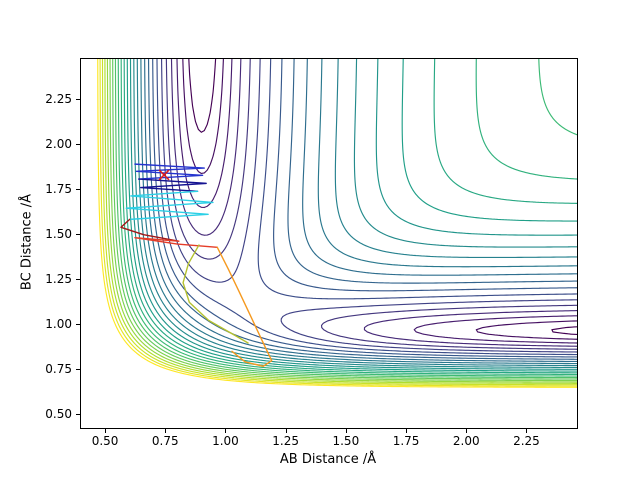 This screenshot has height=480, width=640. Describe the element at coordinates (406, 441) in the screenshot. I see `x-tick-label: 1.75` at that location.